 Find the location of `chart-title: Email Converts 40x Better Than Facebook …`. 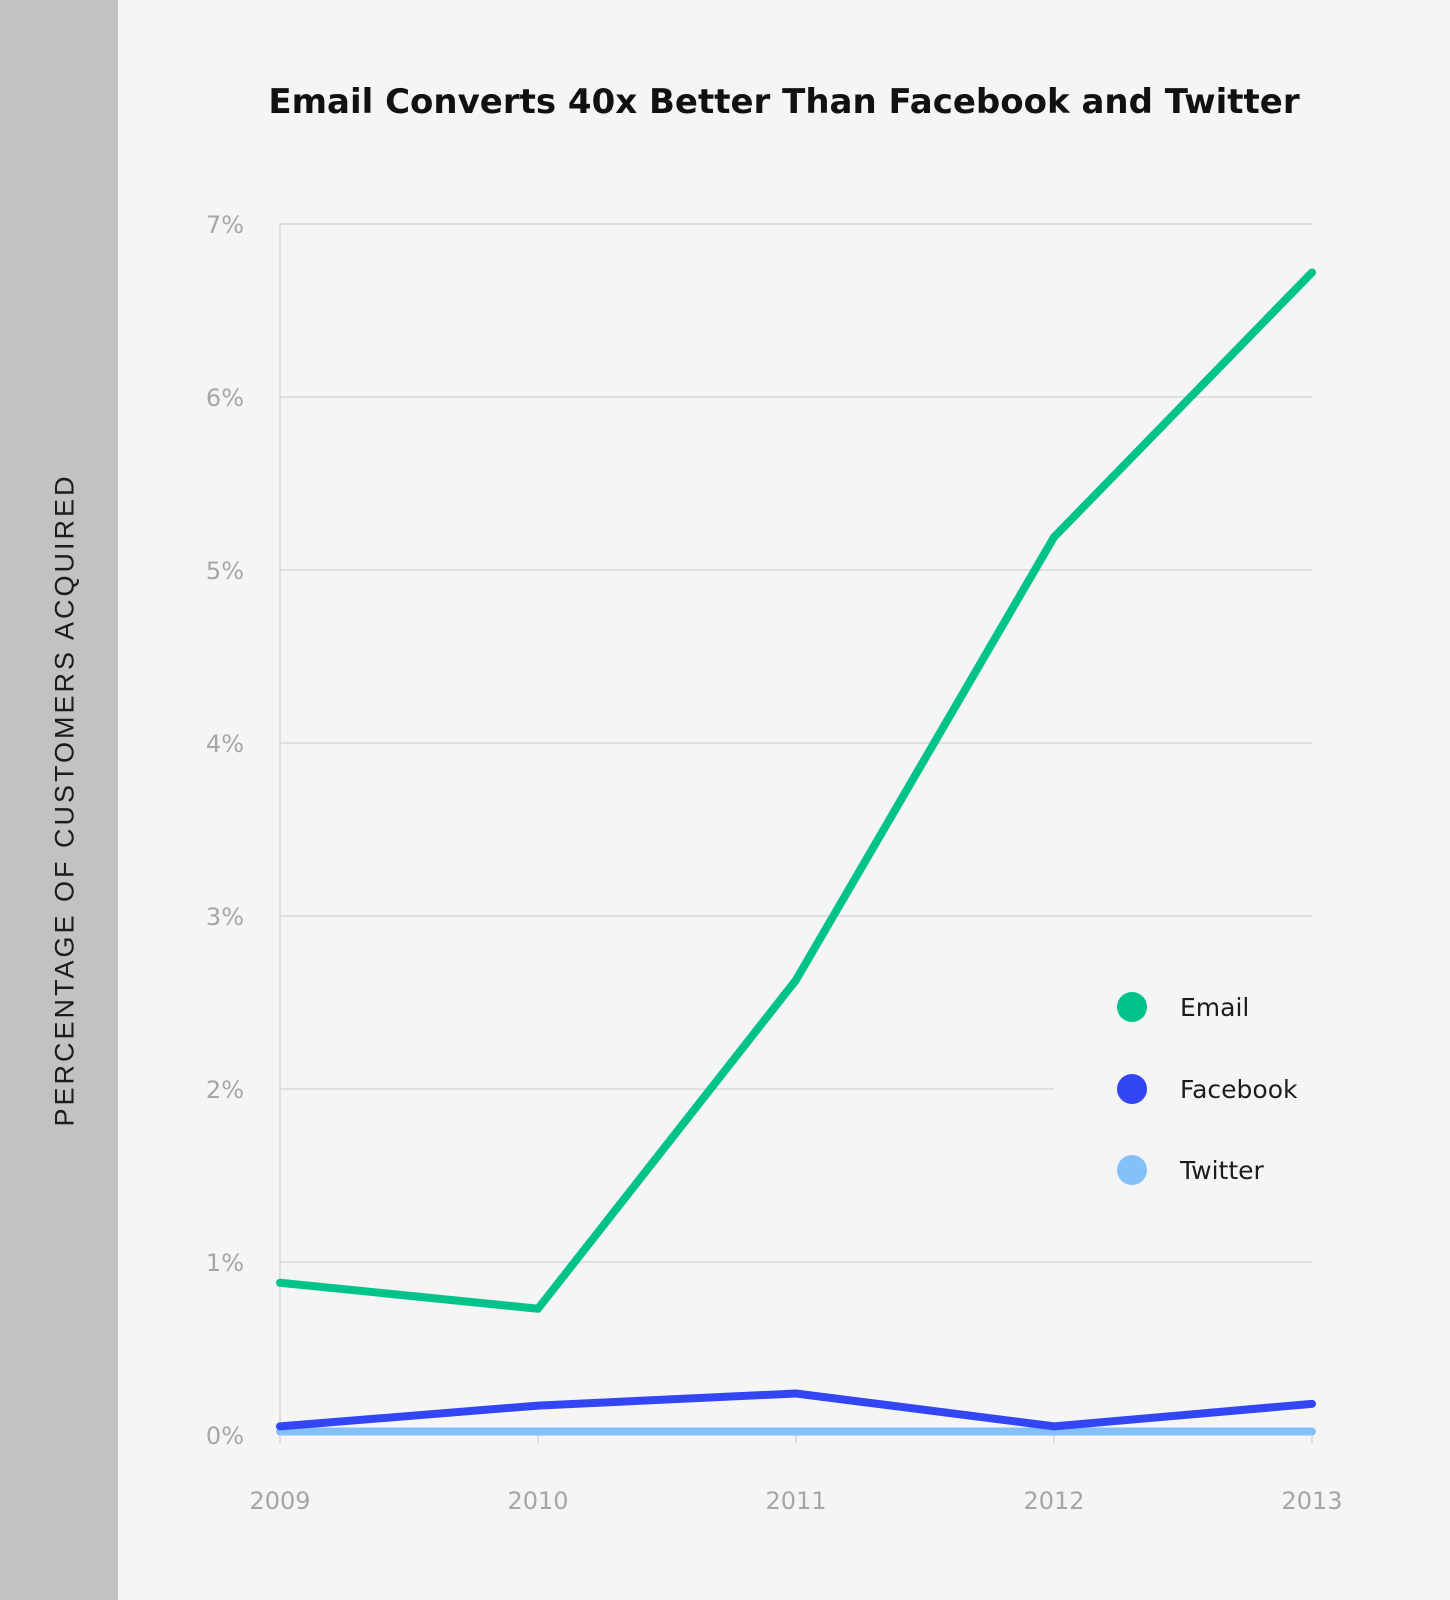

chart-title: Email Converts 40x Better Than Facebook … is located at coordinates (784, 102).